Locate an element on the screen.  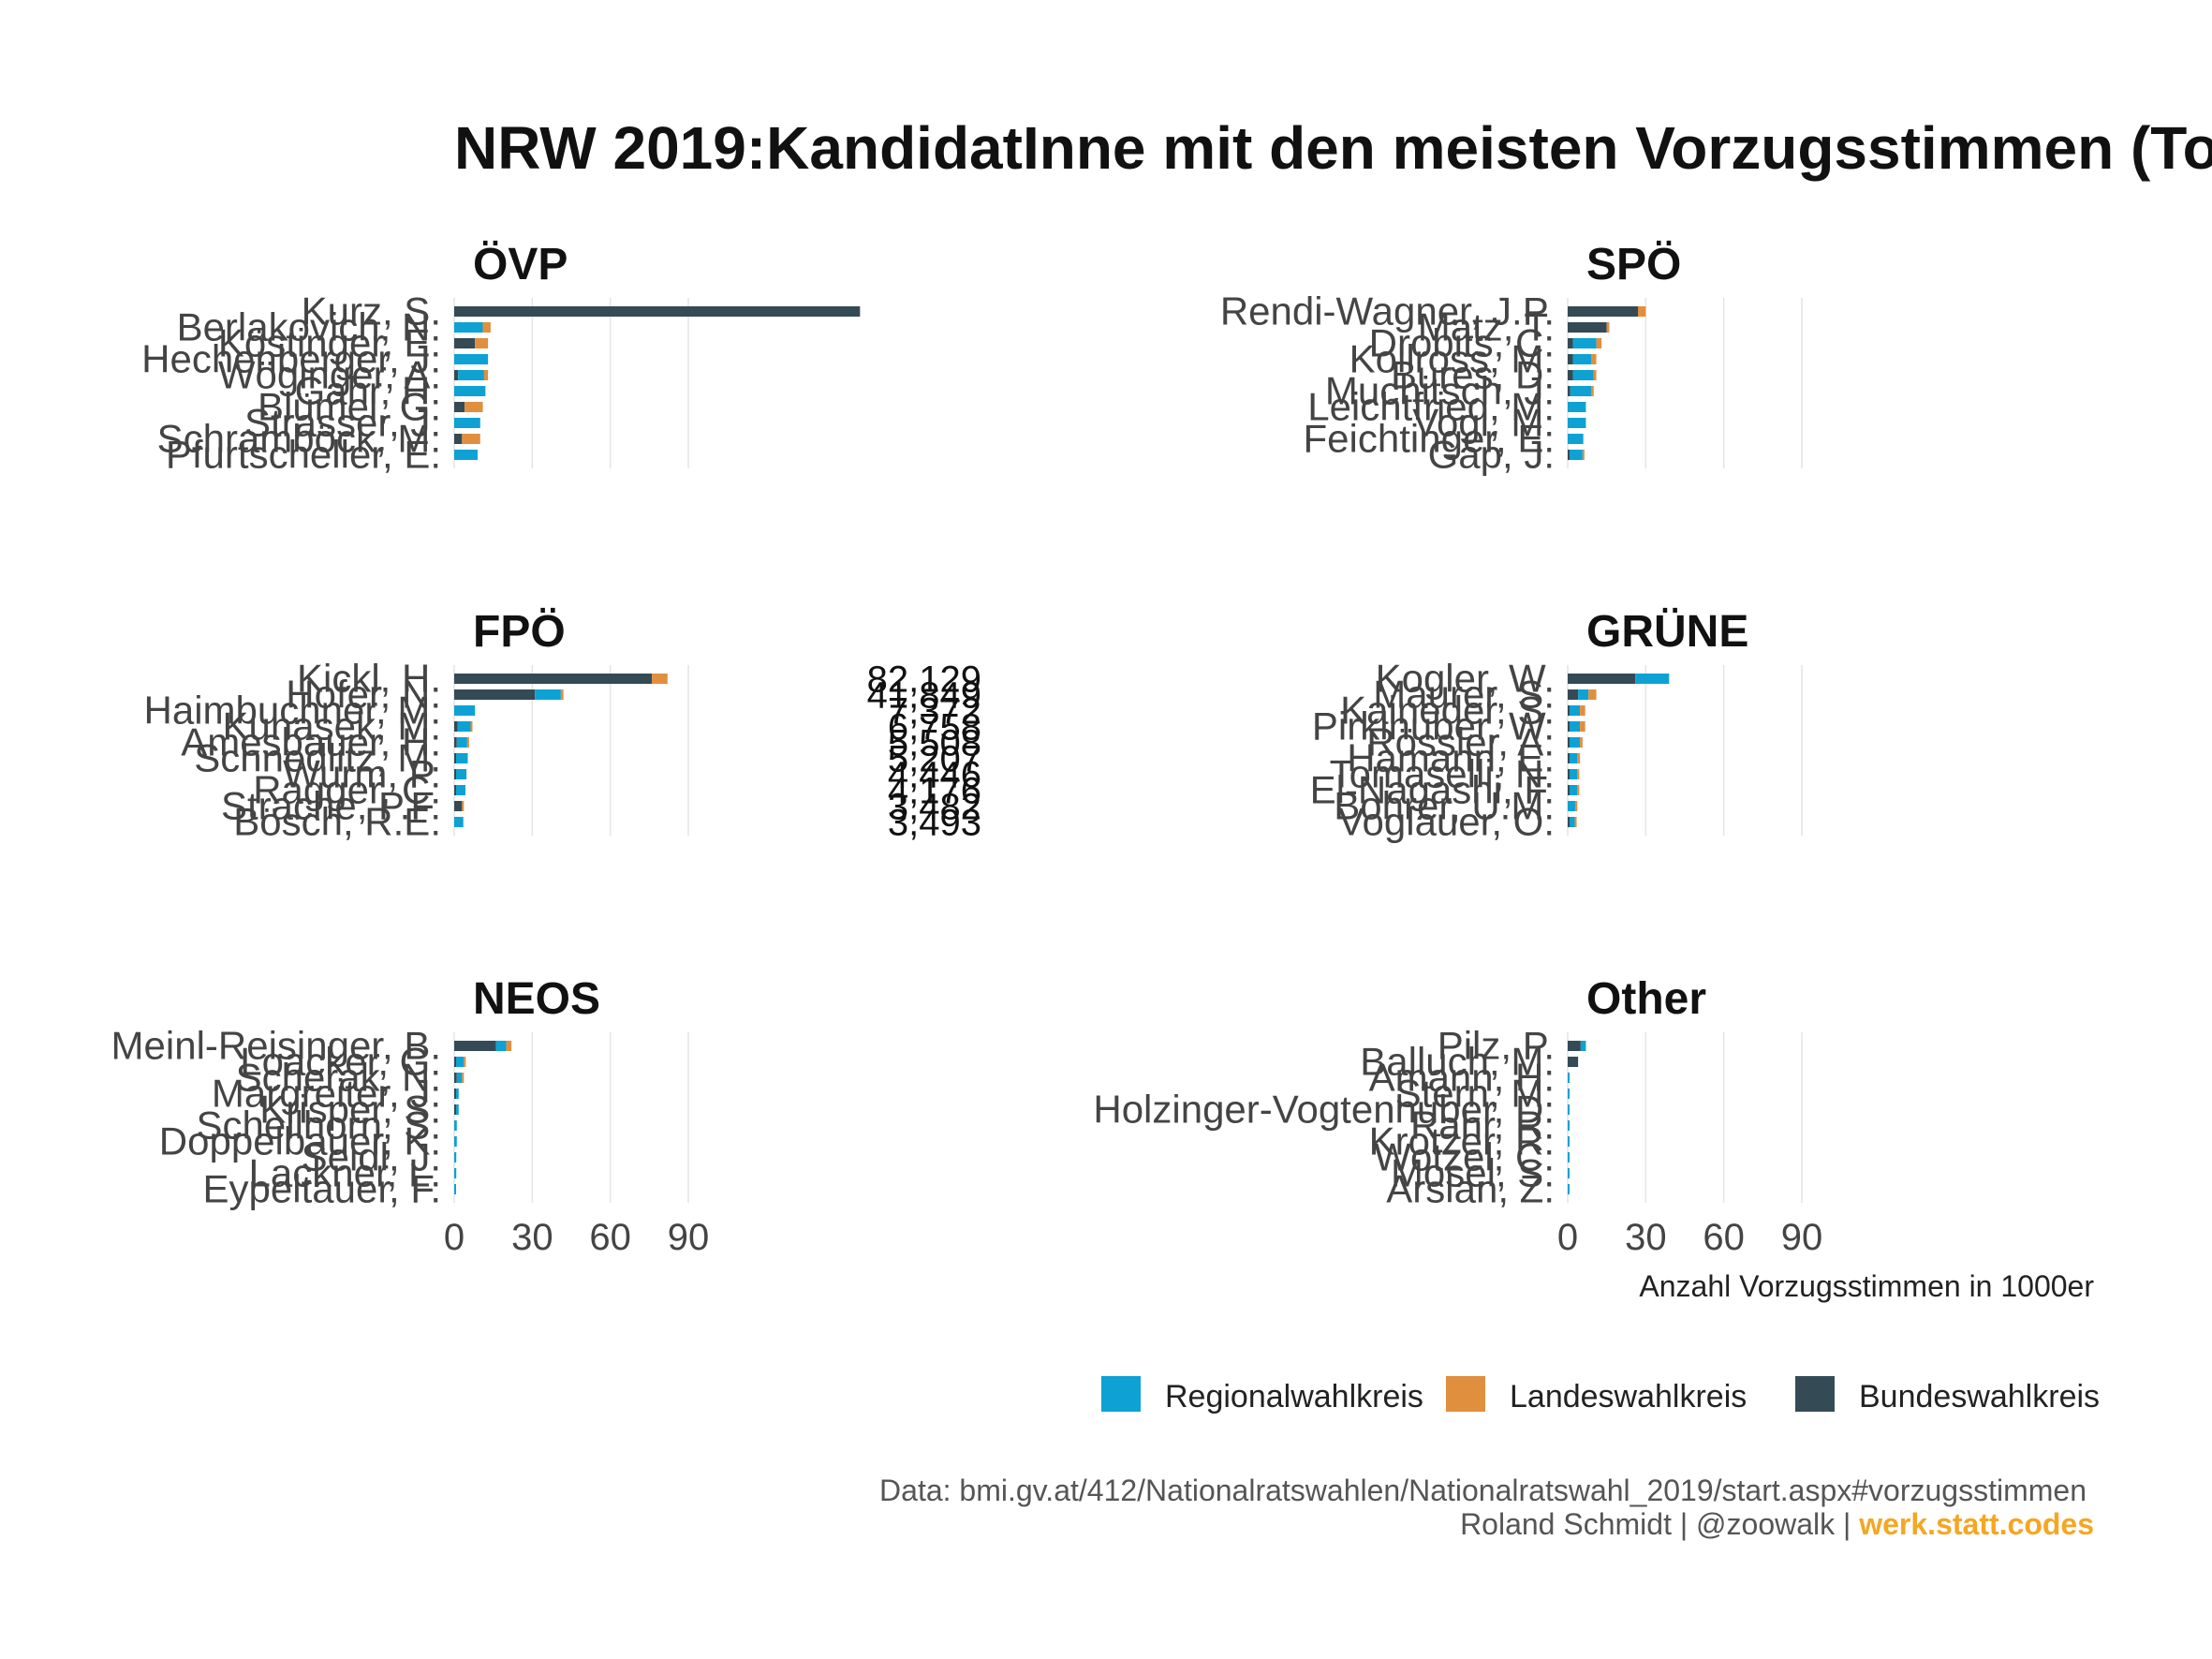
legend-label-regionalwahlkreis: Regionalwahlkreis is located at coordinates (1294, 1397).